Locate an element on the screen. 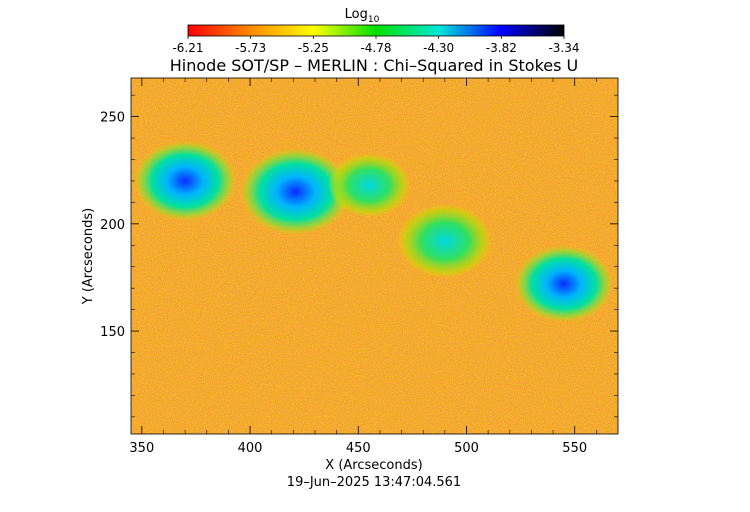 The width and height of the screenshot is (750, 512). colorbar-tick-label: -5.25 is located at coordinates (313, 48).